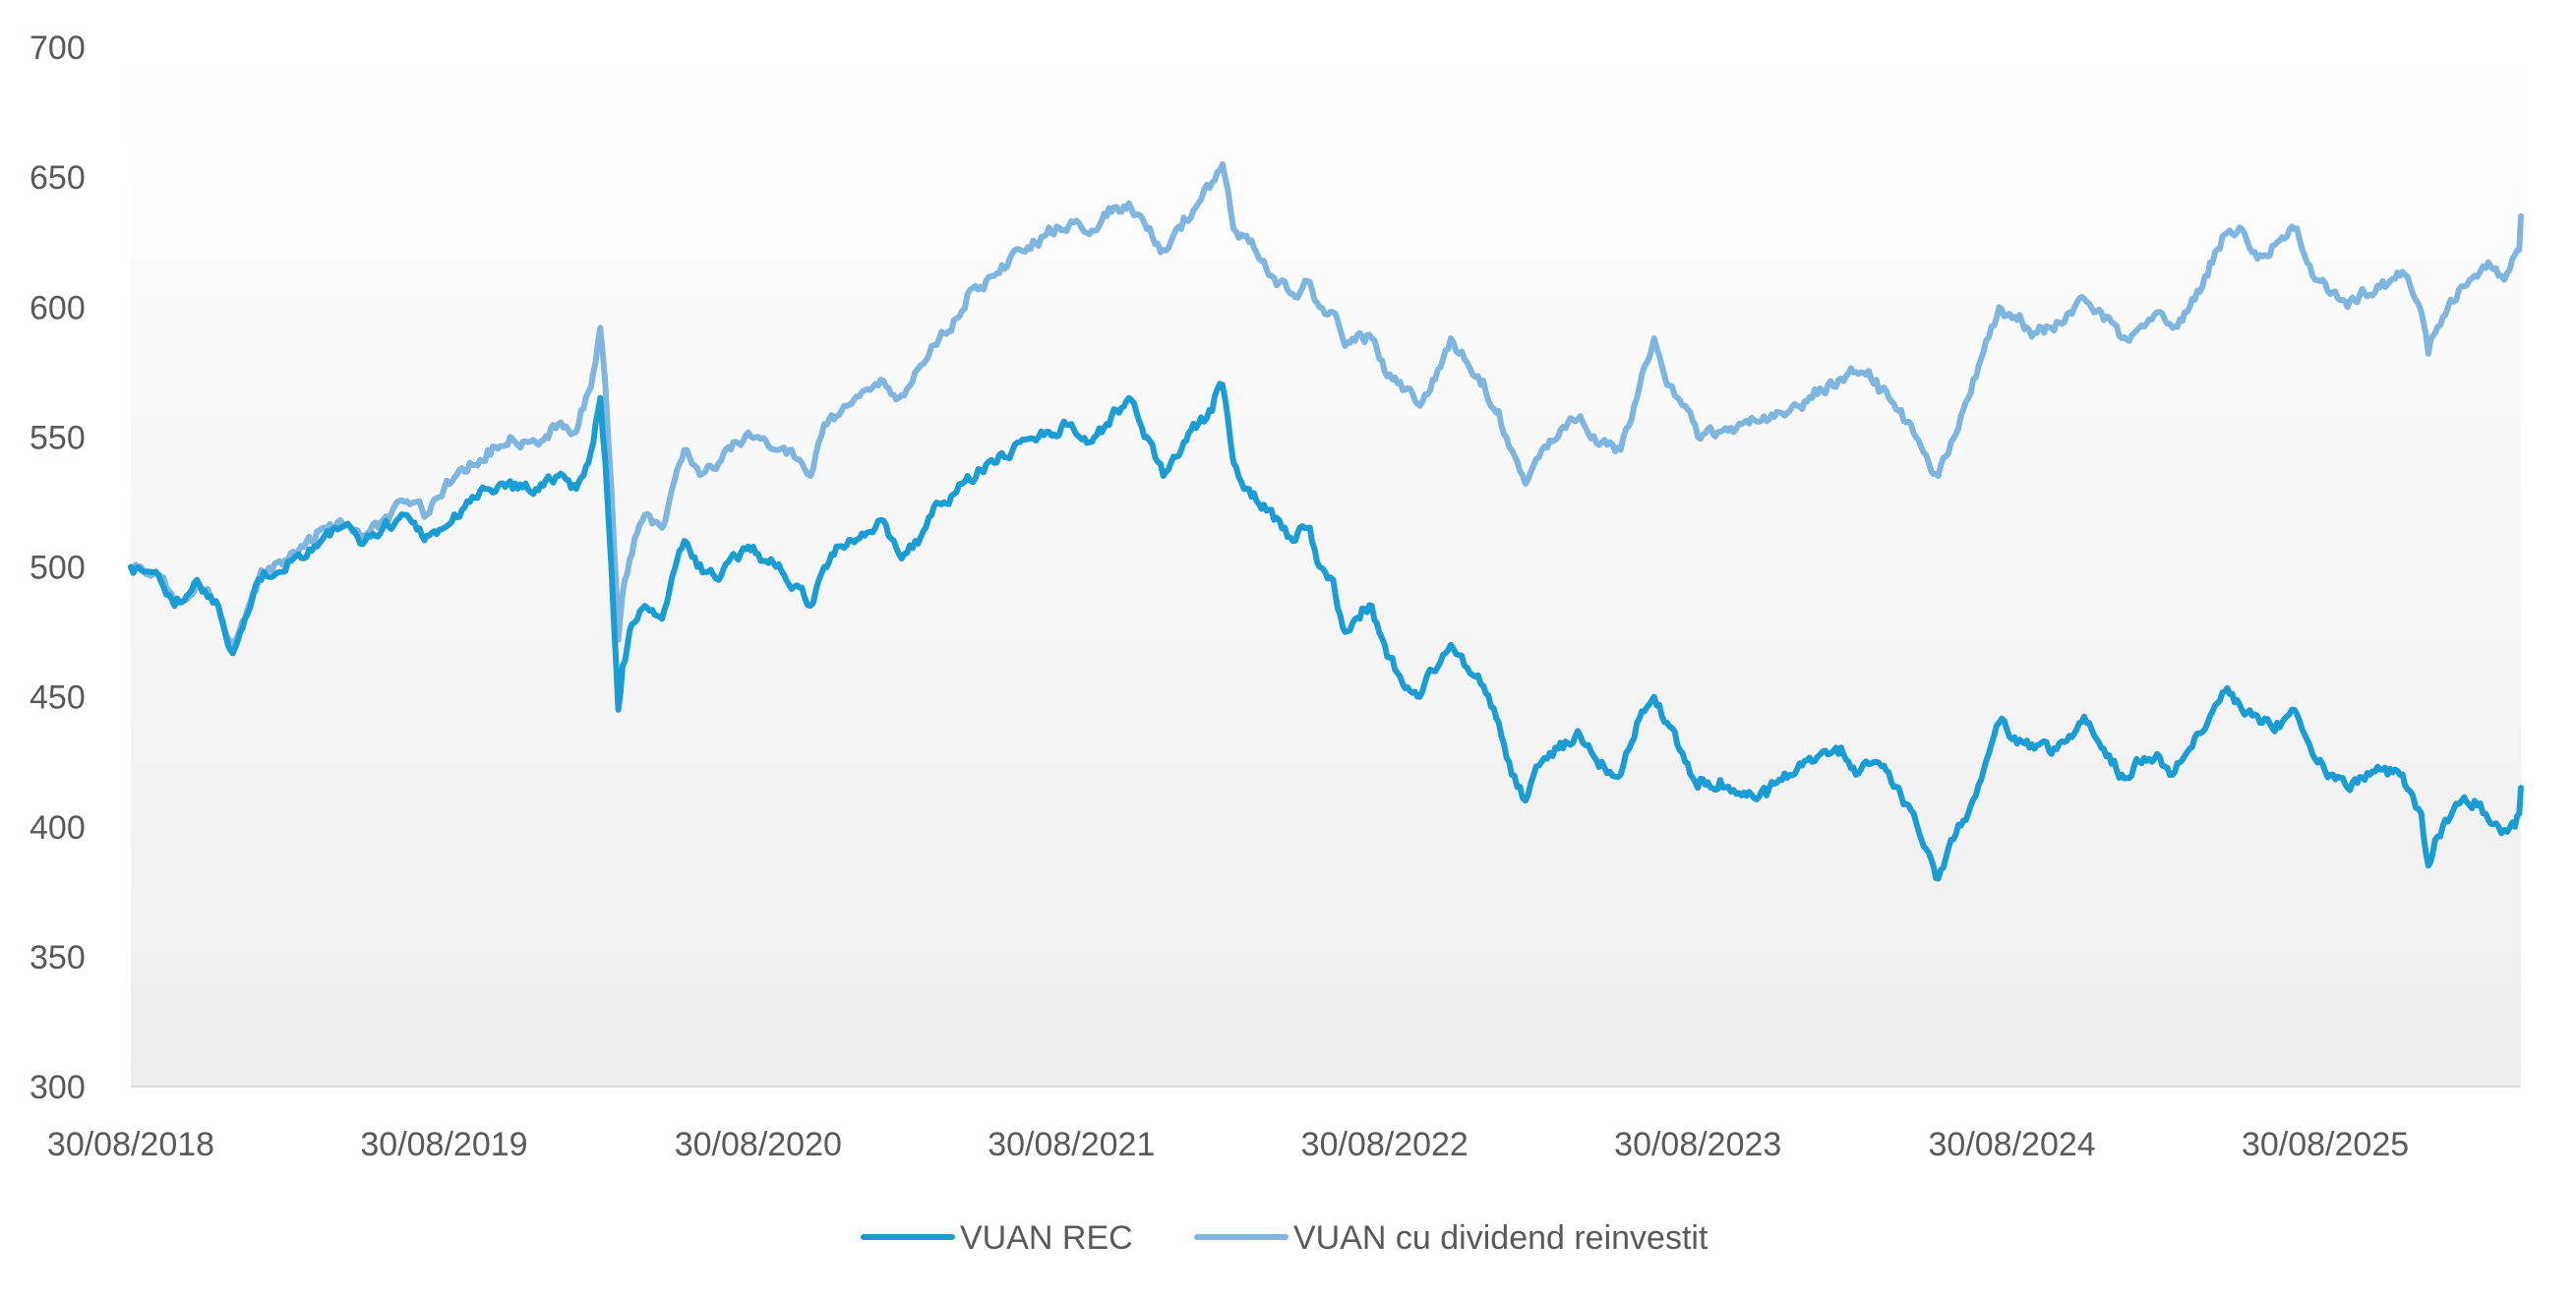 This screenshot has width=2576, height=1298. Describe the element at coordinates (130, 1144) in the screenshot. I see `x-tick-label: 30/08/2018` at that location.